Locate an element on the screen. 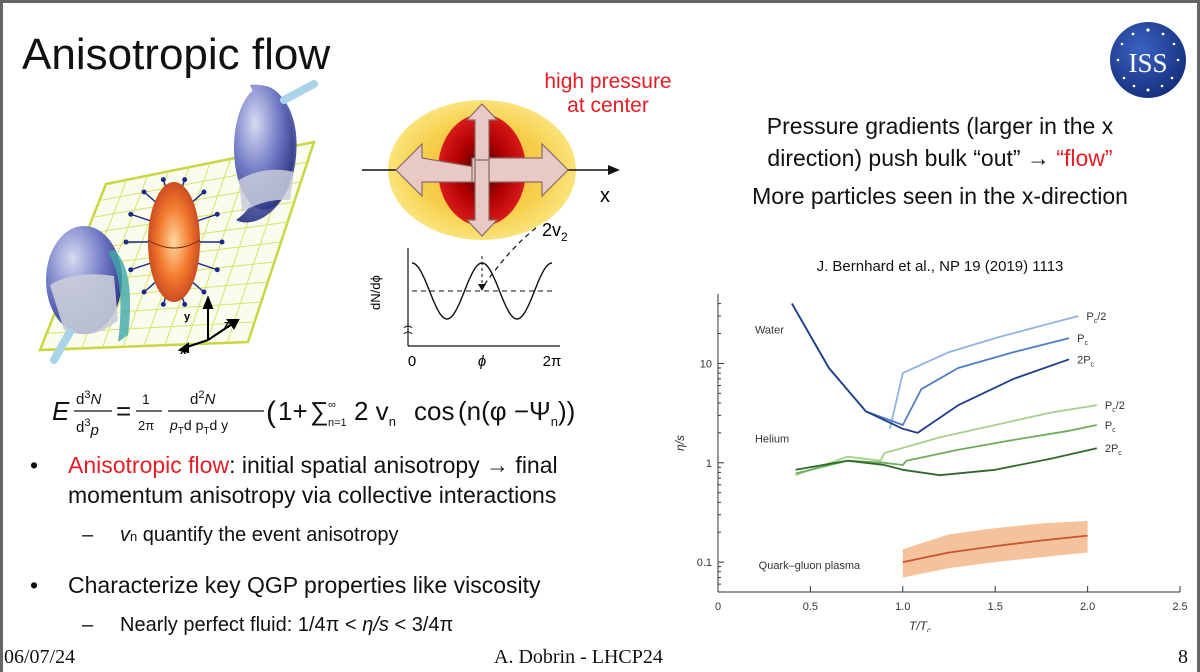 The width and height of the screenshot is (1200, 672). bullet-1-lead: Anisotropic flow is located at coordinates (149, 465).